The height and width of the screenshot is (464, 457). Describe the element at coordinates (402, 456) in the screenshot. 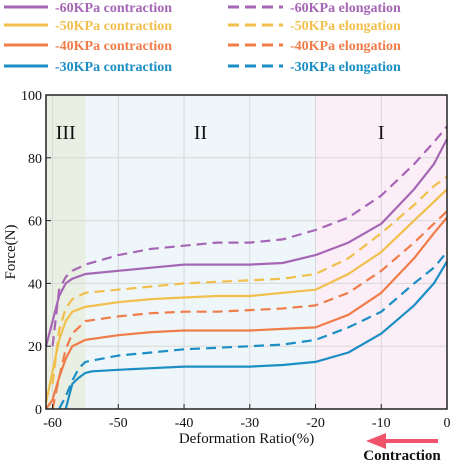

I see `contraction-label: Contraction` at that location.